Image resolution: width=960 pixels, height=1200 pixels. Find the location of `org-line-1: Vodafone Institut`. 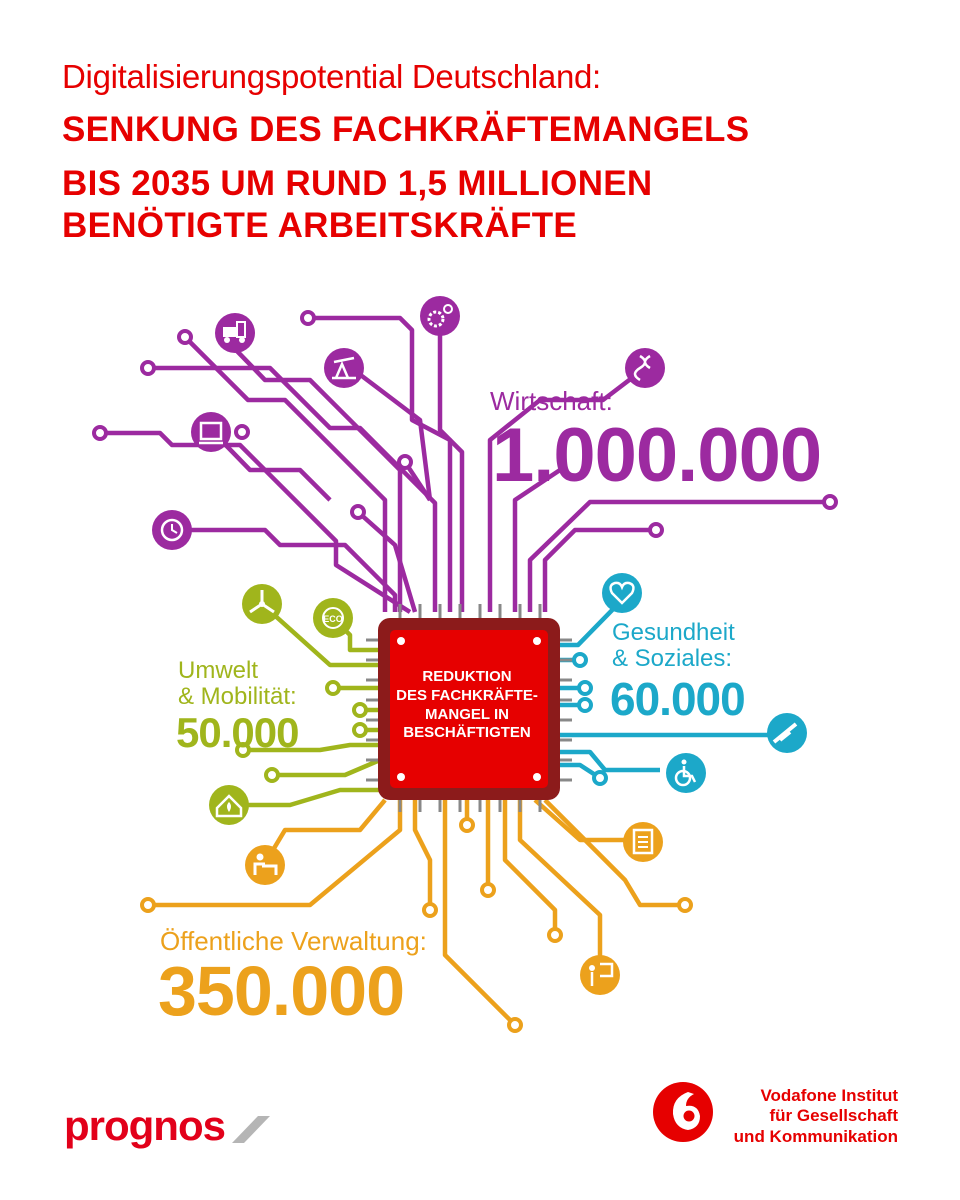

org-line-1: Vodafone Institut is located at coordinates (829, 1095).